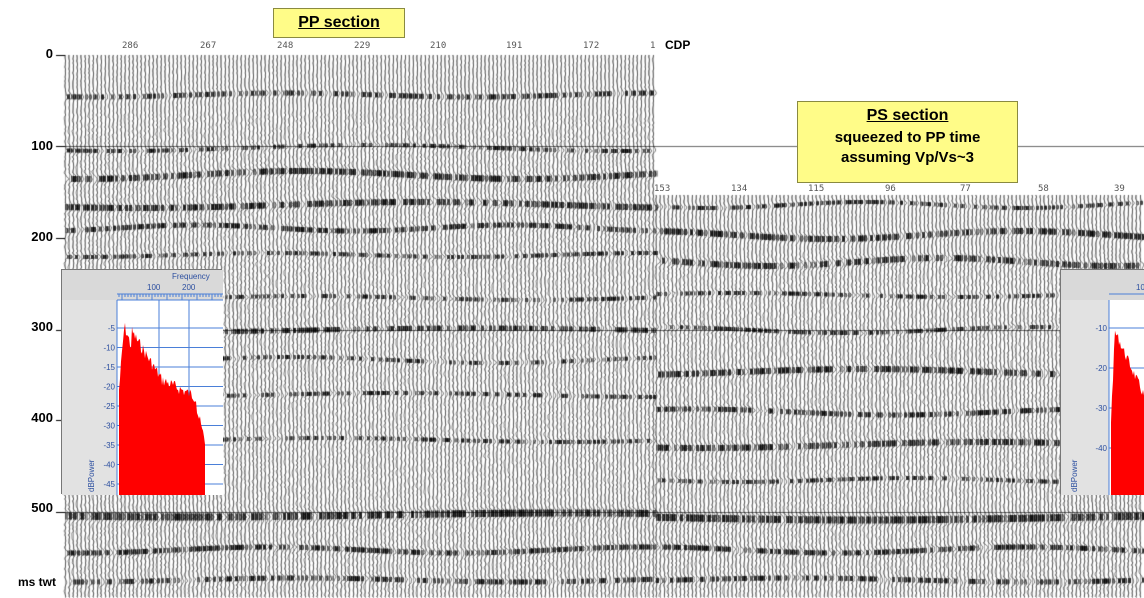 This screenshot has height=598, width=1144. Describe the element at coordinates (36, 582) in the screenshot. I see `y-axis-unit: ms twt` at that location.